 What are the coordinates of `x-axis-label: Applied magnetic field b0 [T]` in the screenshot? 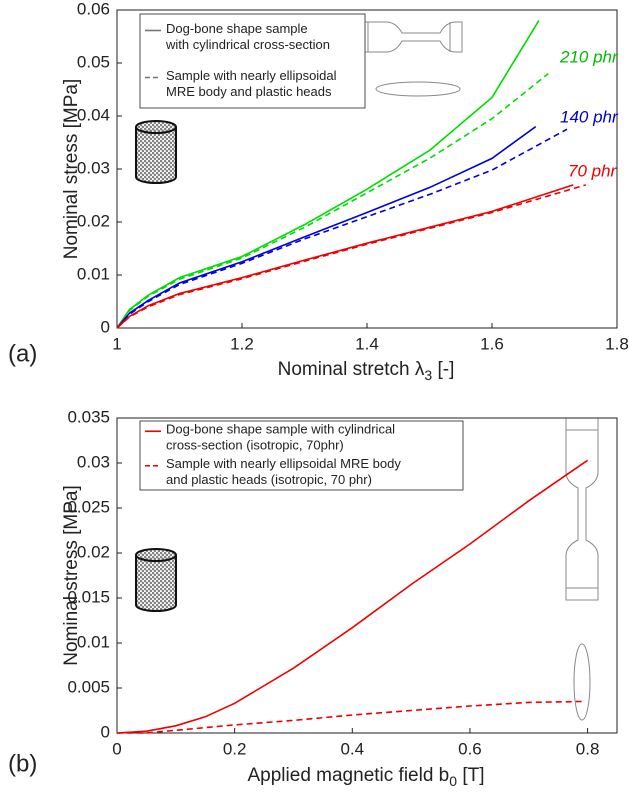 It's located at (366, 777).